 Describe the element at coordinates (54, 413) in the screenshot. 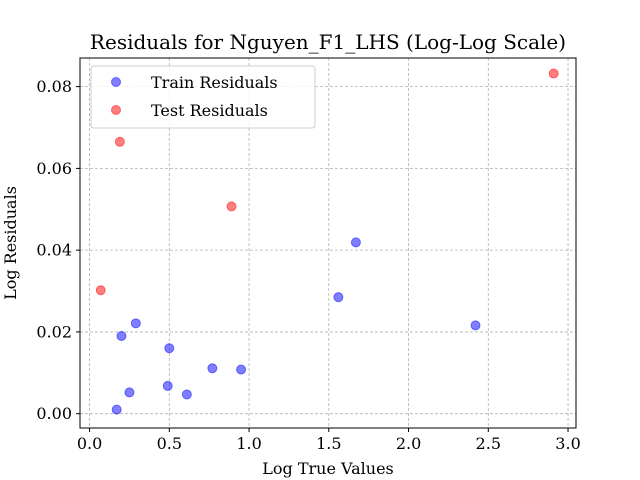

I see `y-tick-label: 0.00` at that location.